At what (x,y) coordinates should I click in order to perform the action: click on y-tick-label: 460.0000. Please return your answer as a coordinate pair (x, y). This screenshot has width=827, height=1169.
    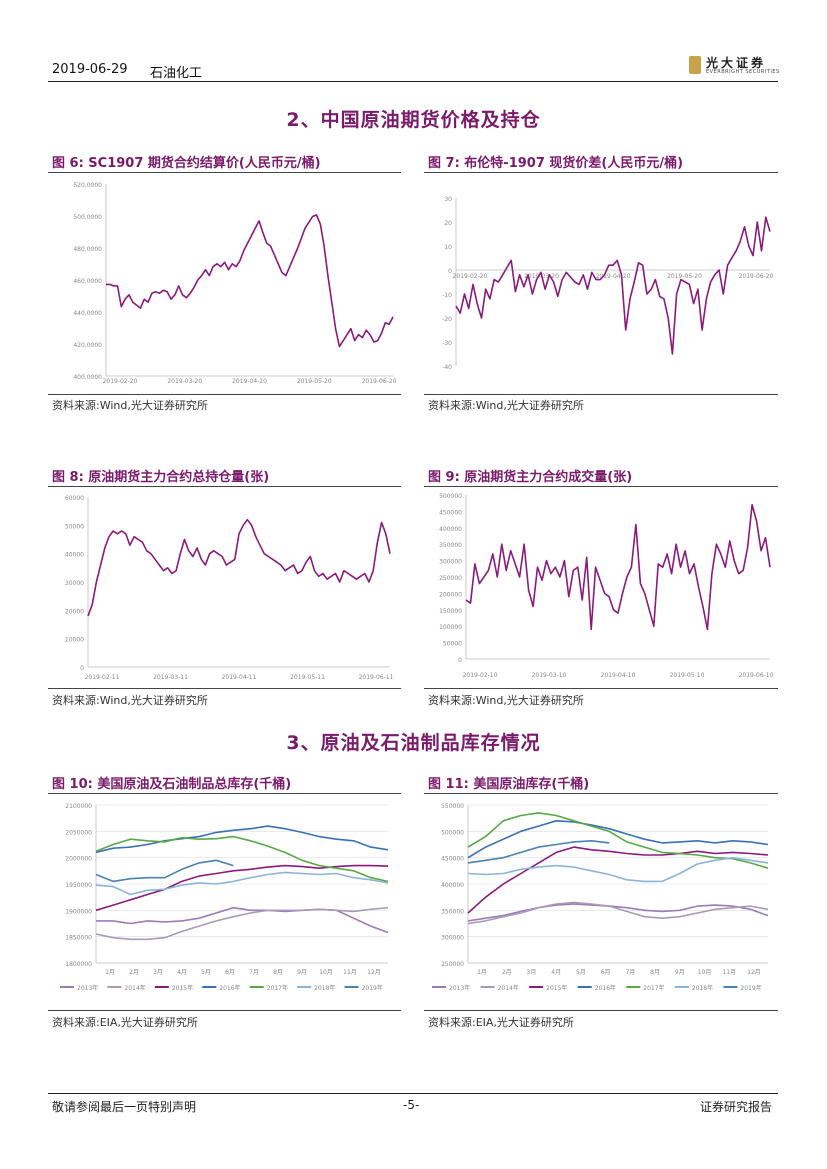
    Looking at the image, I should click on (87, 281).